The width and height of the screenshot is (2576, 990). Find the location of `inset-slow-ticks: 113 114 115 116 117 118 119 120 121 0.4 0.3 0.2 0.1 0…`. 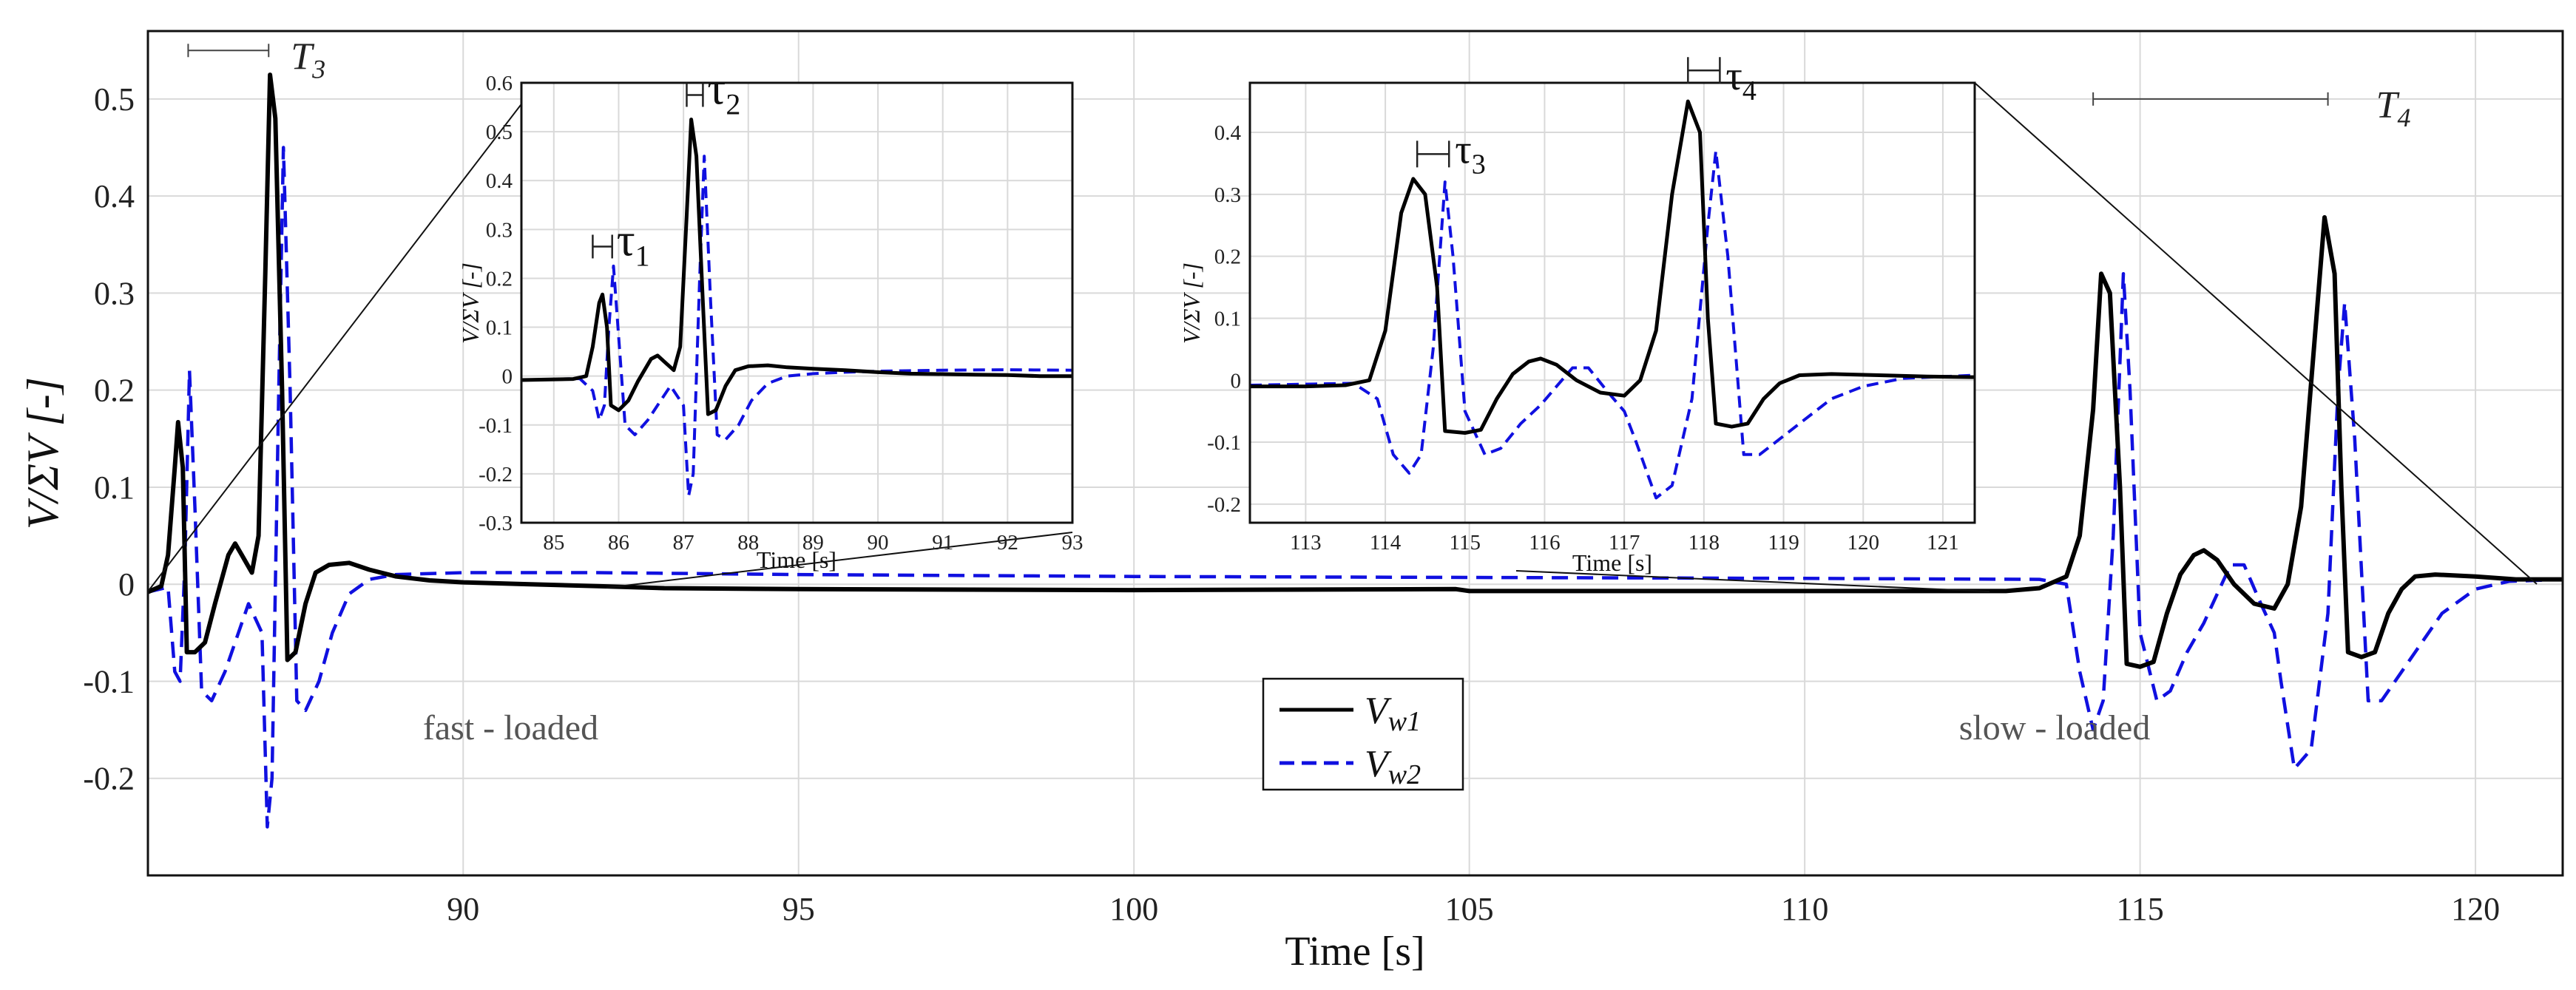

inset-slow-ticks: 113 114 115 116 117 118 119 120 121 0.4 0.3 0.2 0.1 0… is located at coordinates (1583, 338).